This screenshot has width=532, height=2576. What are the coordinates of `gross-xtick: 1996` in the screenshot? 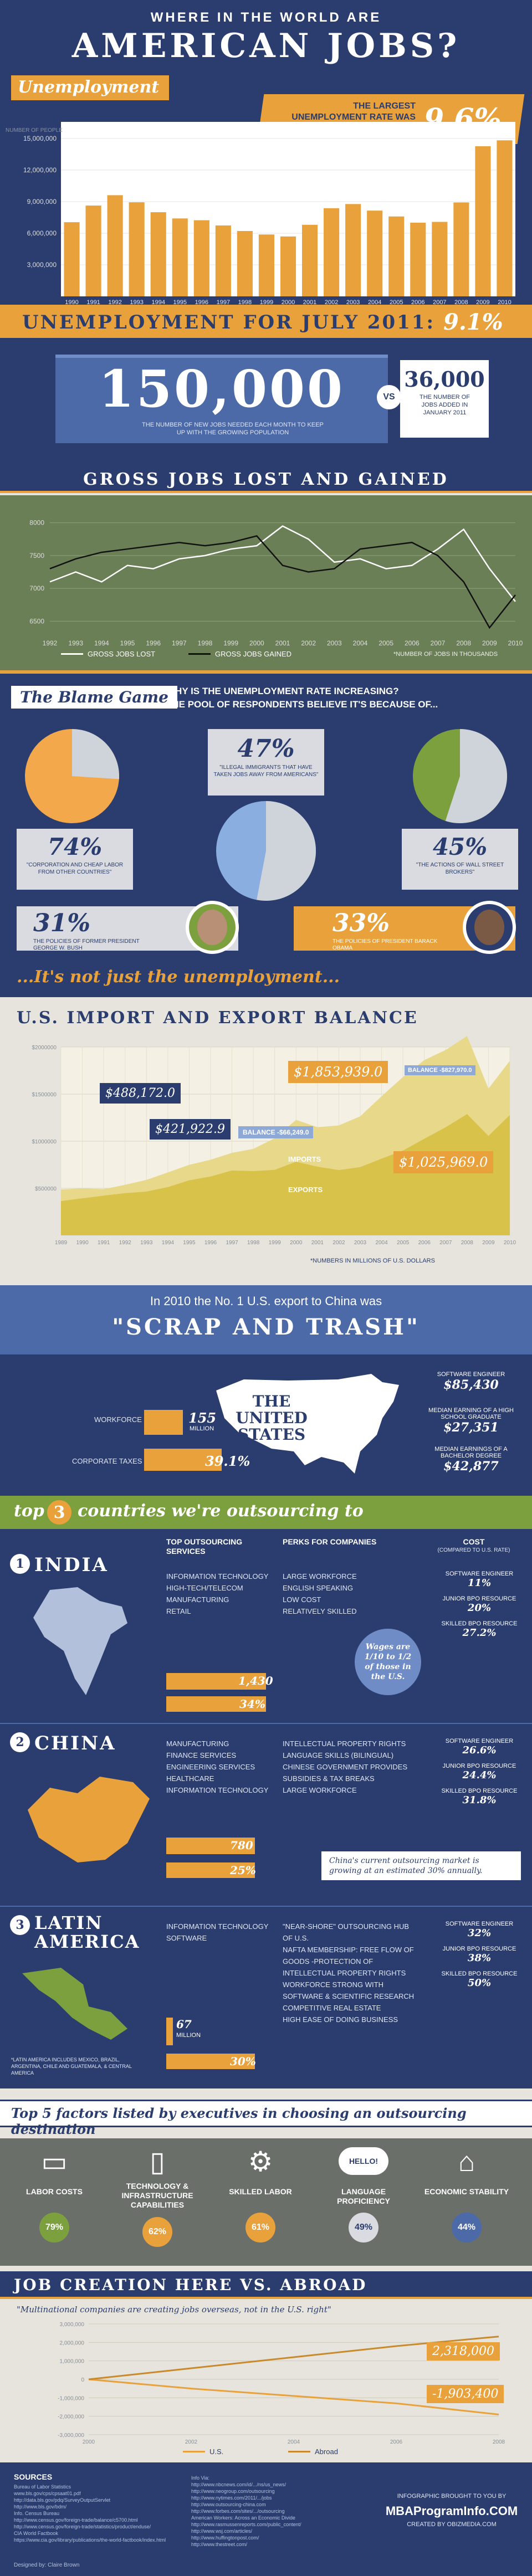 It's located at (153, 643).